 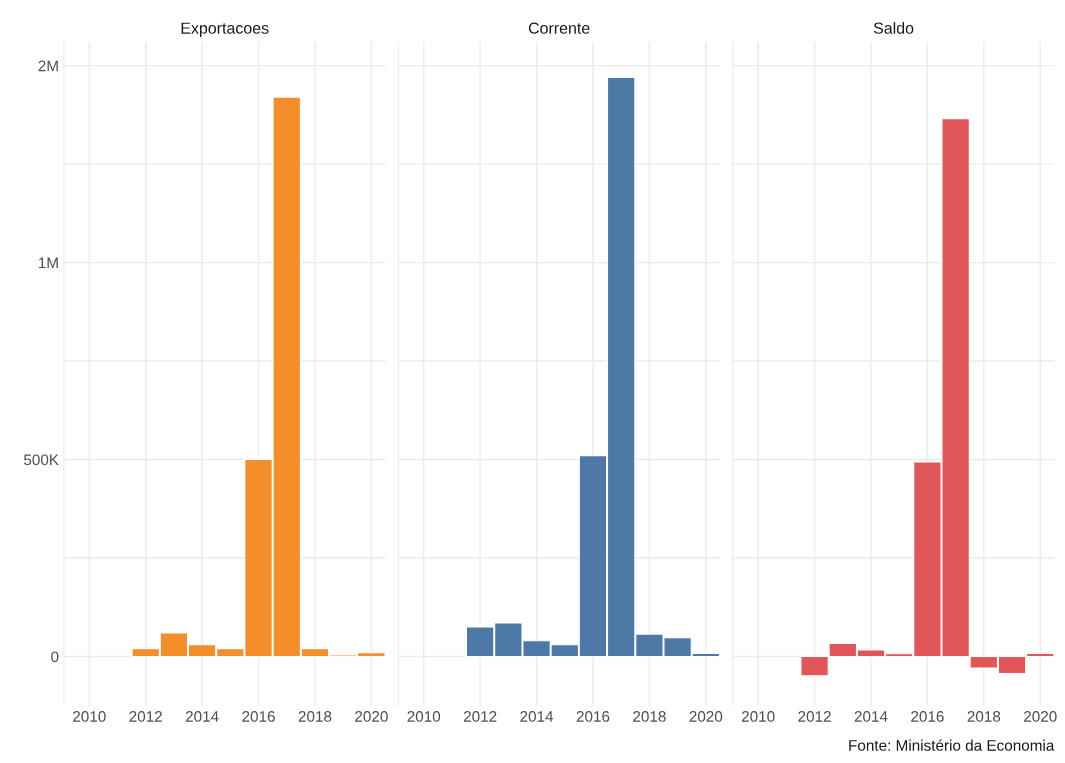 What do you see at coordinates (952, 745) in the screenshot?
I see `source-note: Fonte: Ministério da Economia` at bounding box center [952, 745].